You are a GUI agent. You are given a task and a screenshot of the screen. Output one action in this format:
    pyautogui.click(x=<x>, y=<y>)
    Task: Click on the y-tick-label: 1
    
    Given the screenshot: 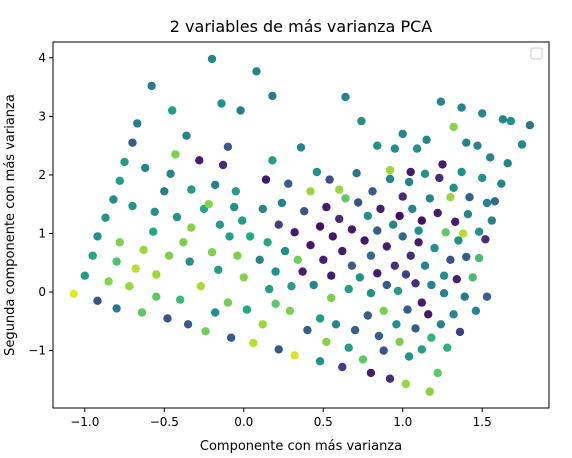 What is the action you would take?
    pyautogui.click(x=42, y=233)
    